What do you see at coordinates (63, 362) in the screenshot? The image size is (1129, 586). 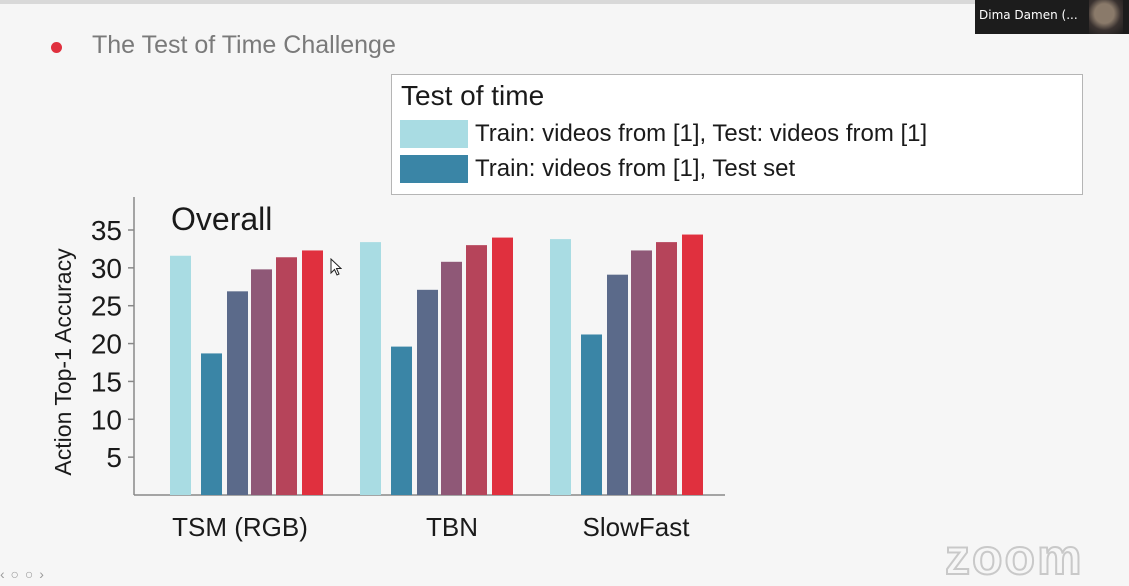 I see `y-axis-label: Action Top-1 Accuracy` at bounding box center [63, 362].